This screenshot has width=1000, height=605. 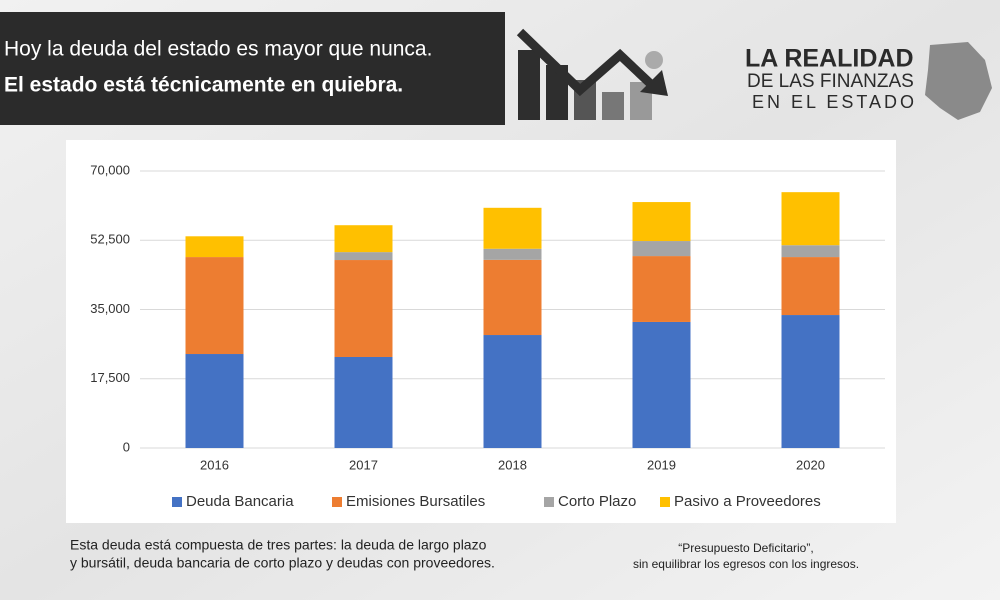 What do you see at coordinates (110, 308) in the screenshot?
I see `y-tick-label: 35,000` at bounding box center [110, 308].